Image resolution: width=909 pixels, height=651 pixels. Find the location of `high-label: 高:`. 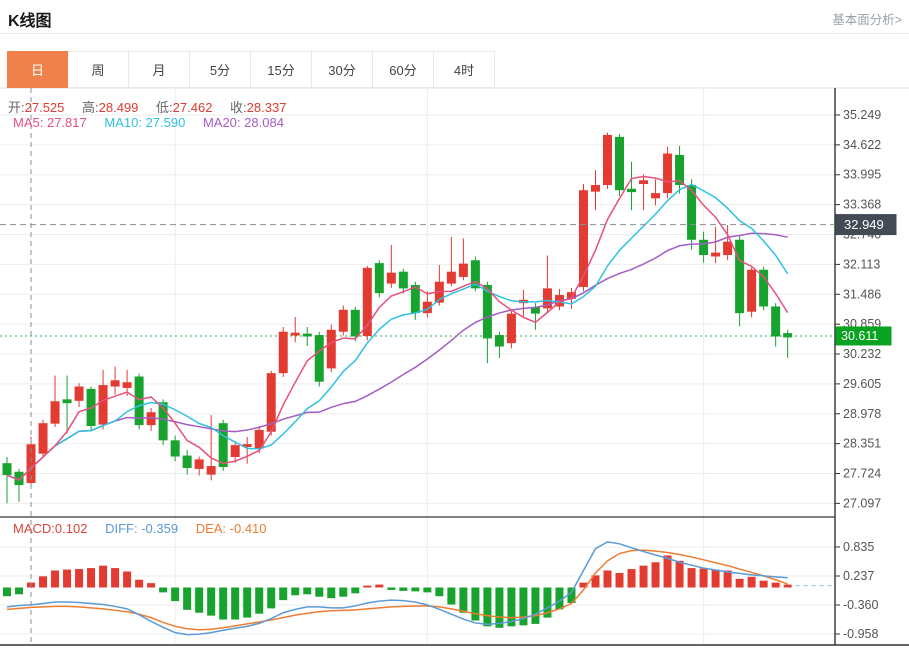

high-label: 高: is located at coordinates (90, 107).